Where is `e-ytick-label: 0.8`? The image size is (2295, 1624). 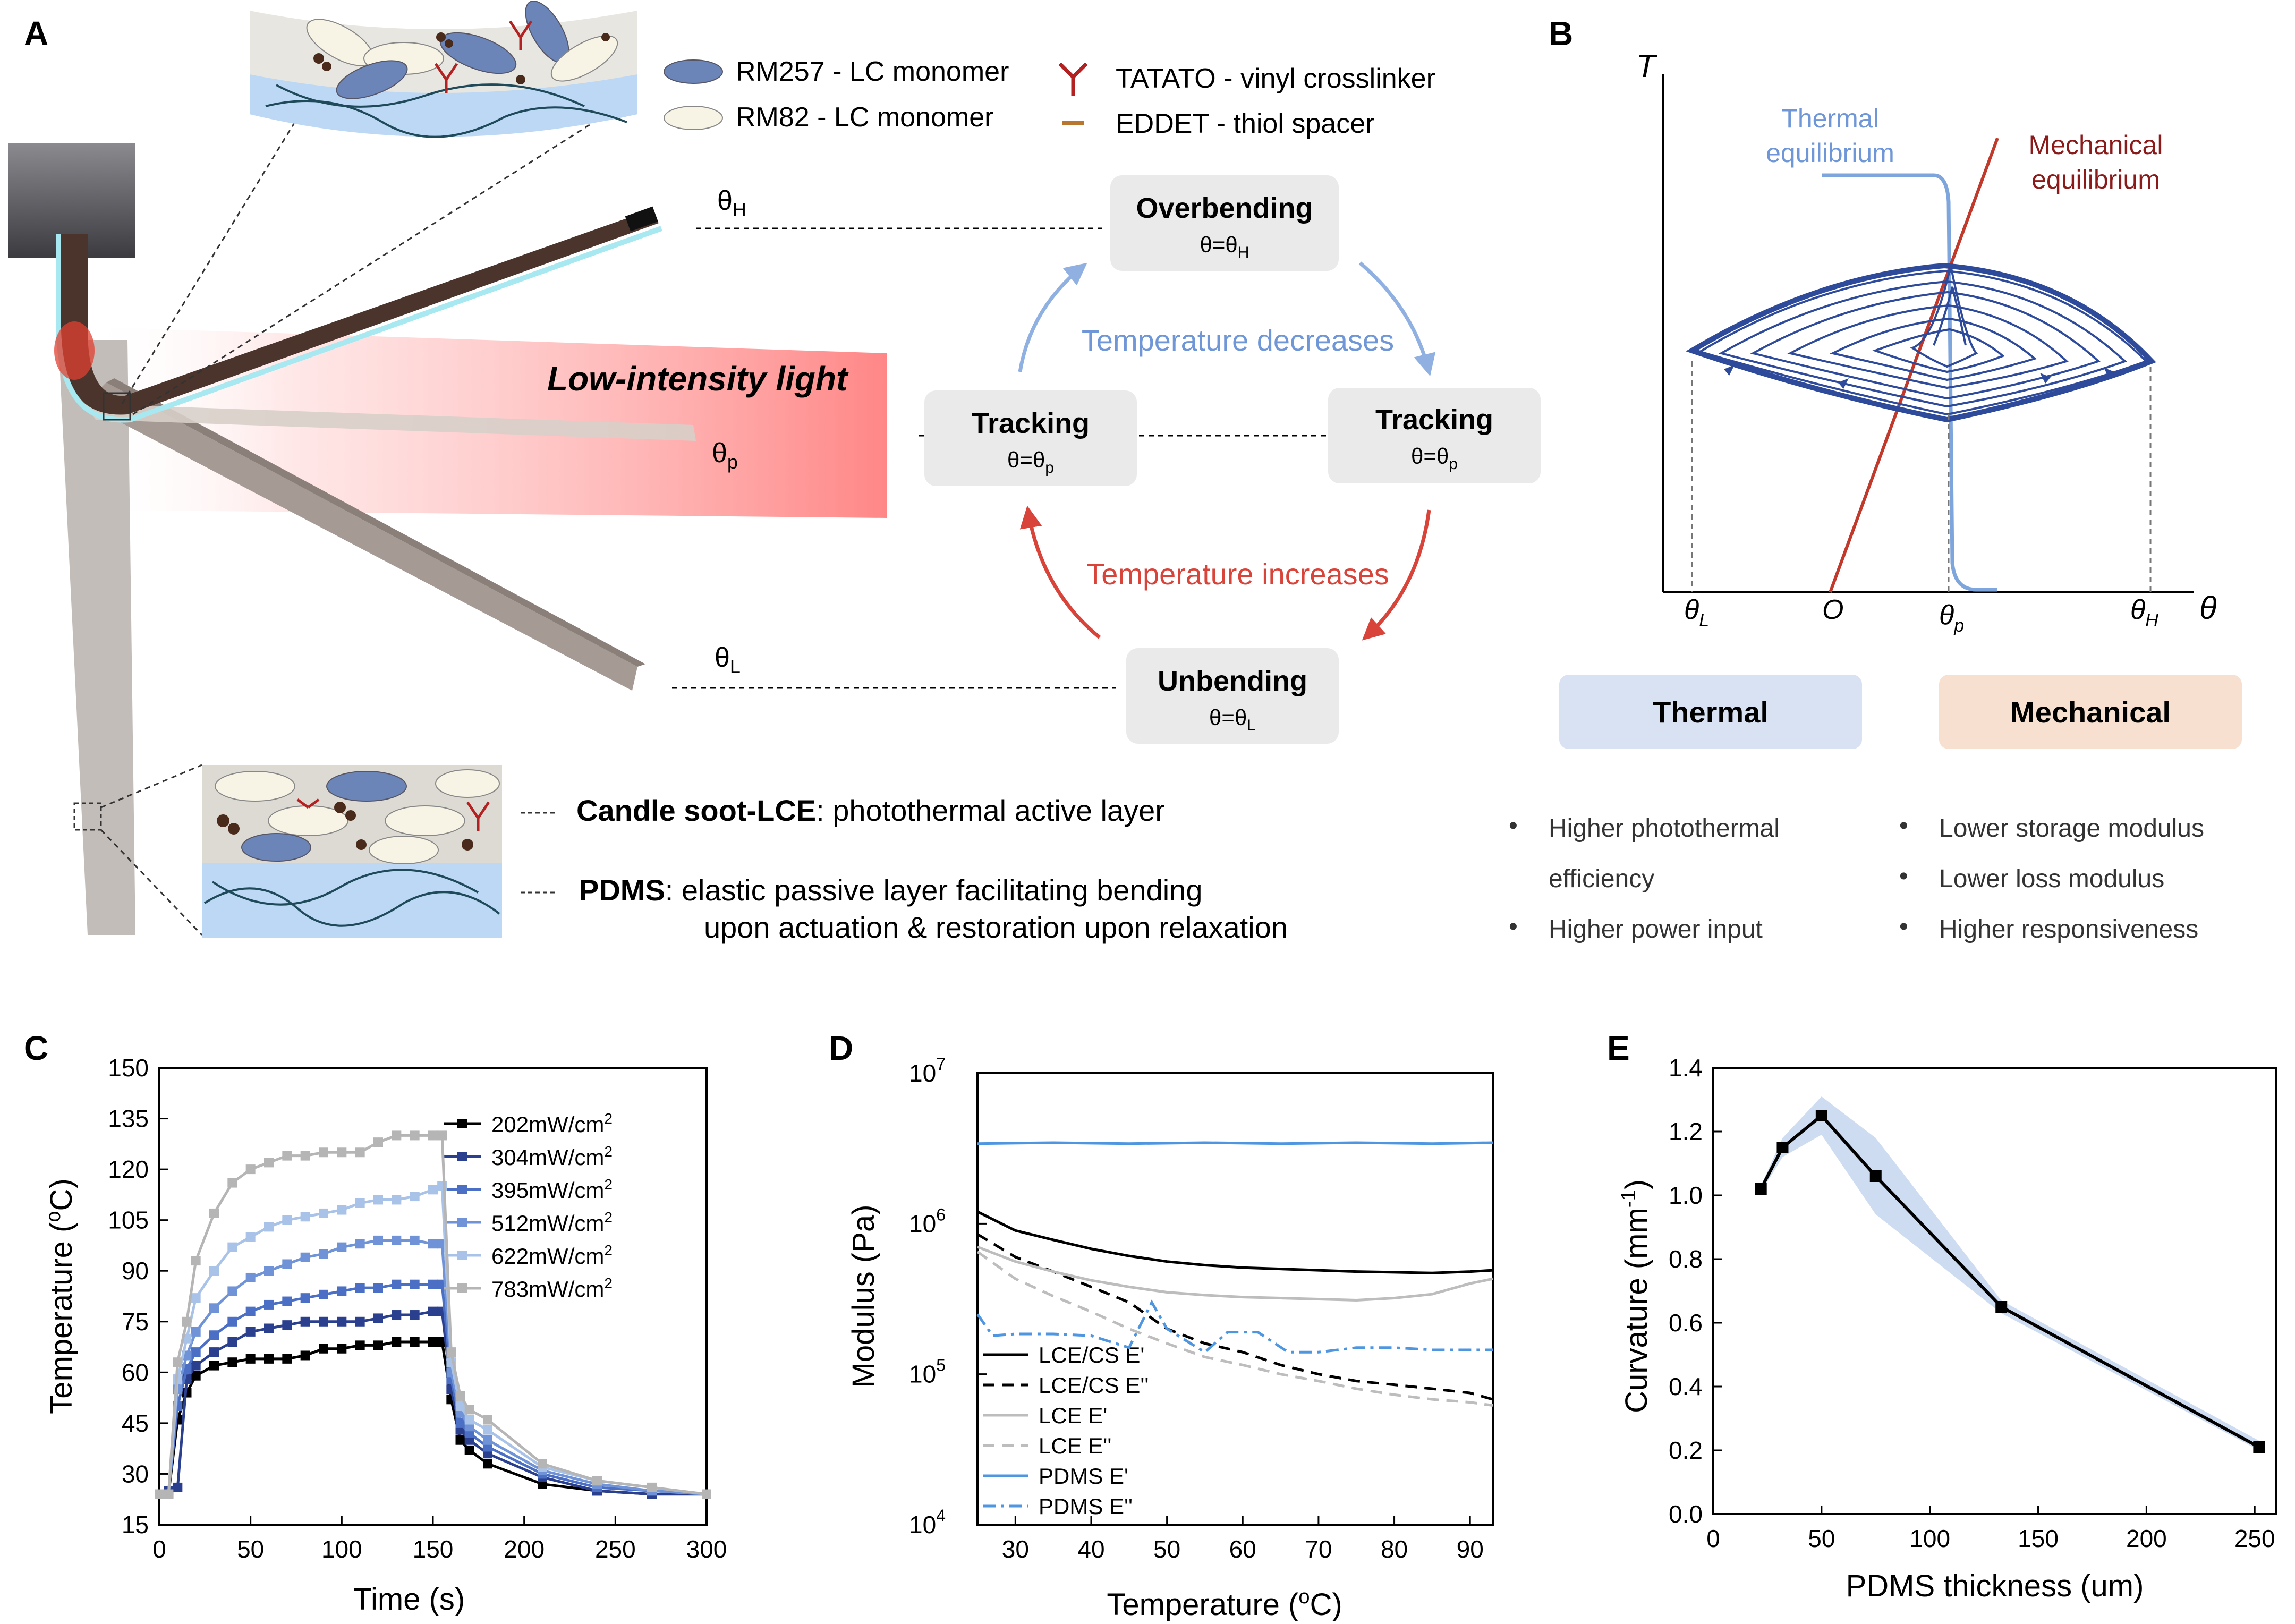 e-ytick-label: 0.8 is located at coordinates (1686, 1259).